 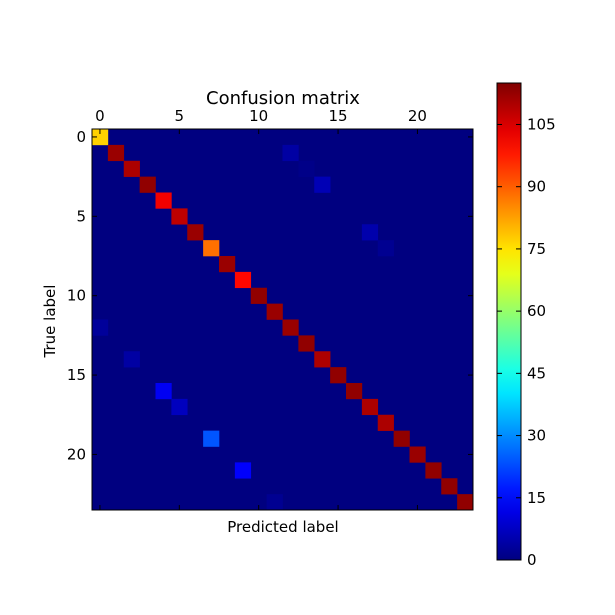 What do you see at coordinates (258, 116) in the screenshot?
I see `x-tick-label: 10` at bounding box center [258, 116].